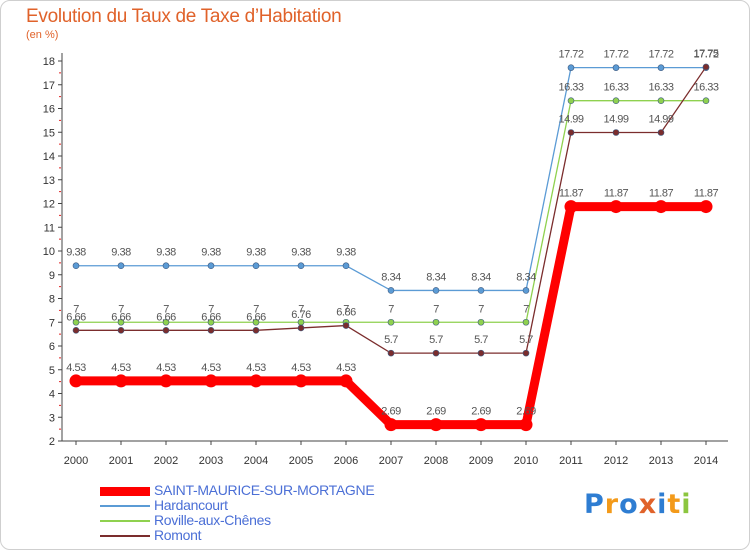 Image resolution: width=750 pixels, height=550 pixels. Describe the element at coordinates (705, 54) in the screenshot. I see `data-label-3: 17.75` at that location.